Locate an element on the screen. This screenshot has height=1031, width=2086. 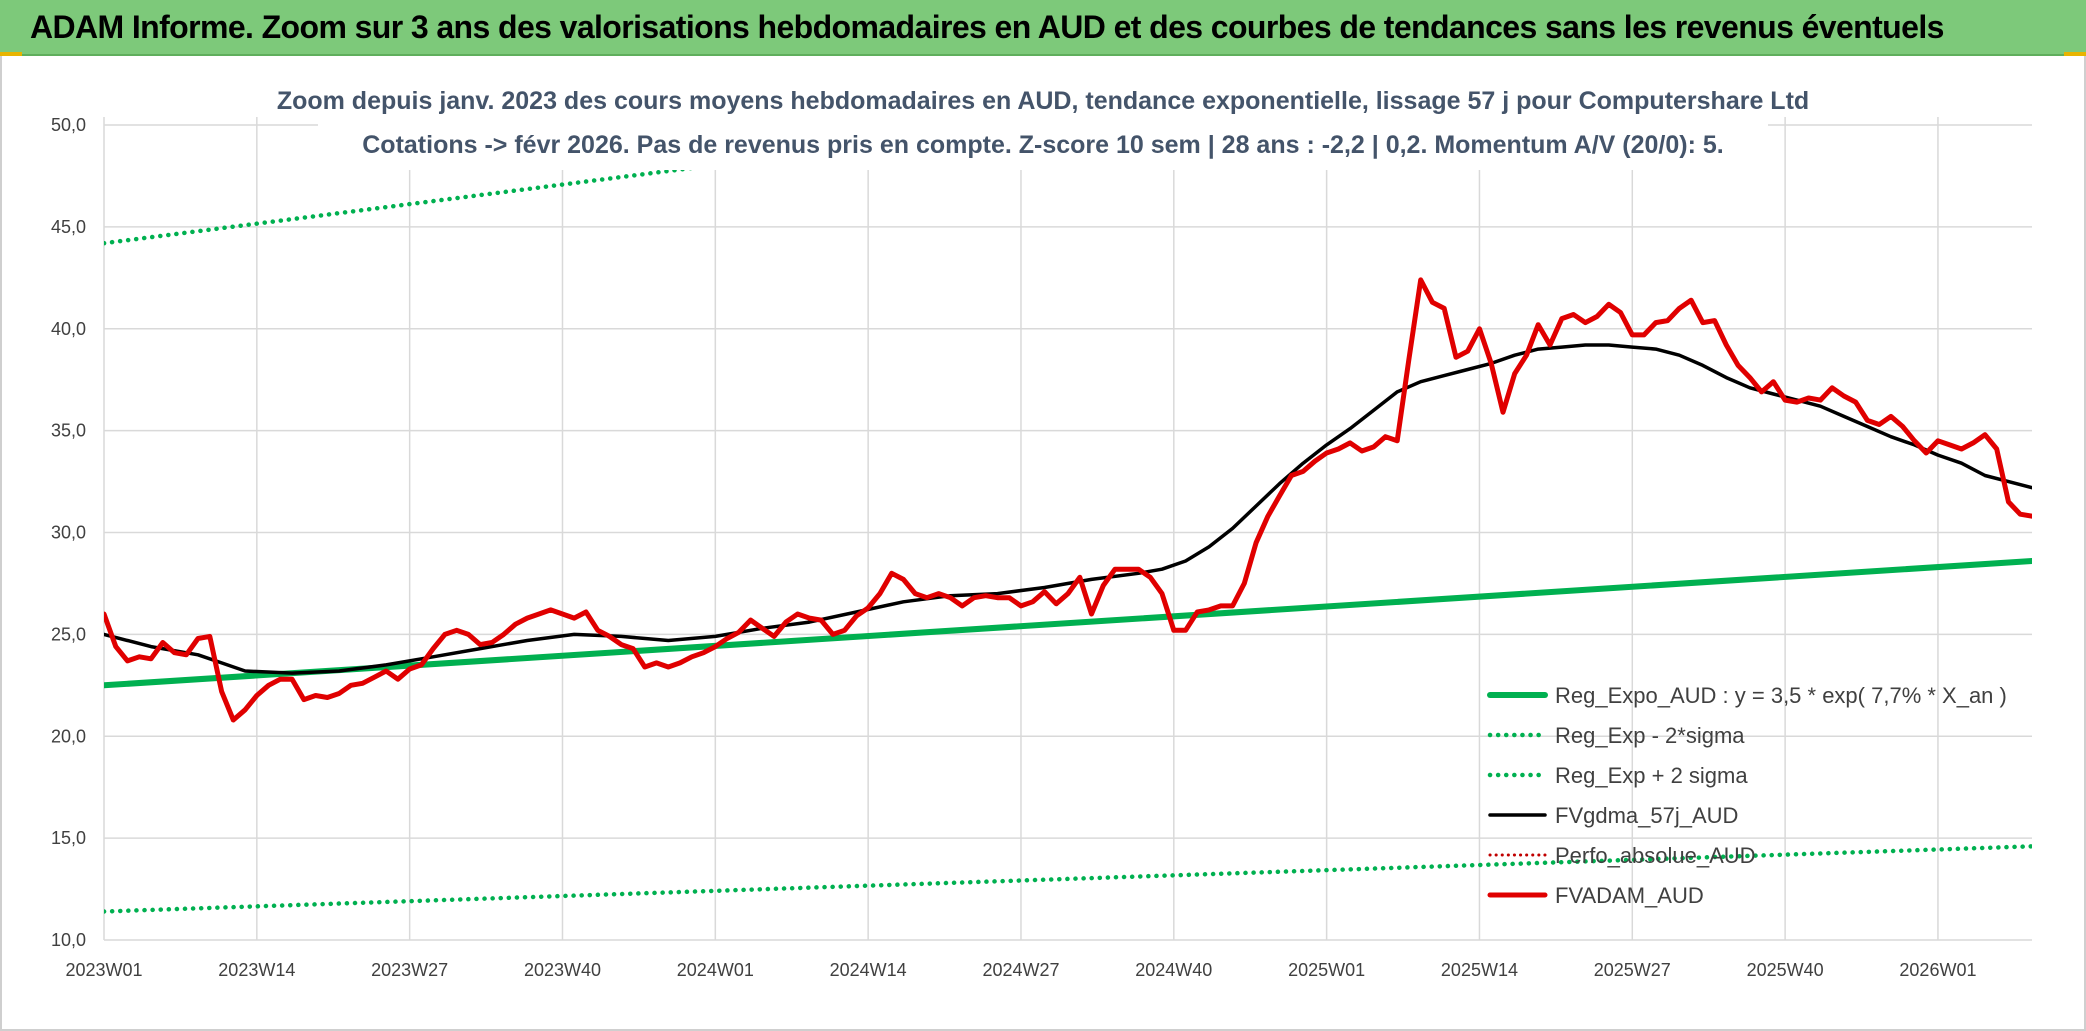
x-tick-label: 2023W27 is located at coordinates (409, 970).